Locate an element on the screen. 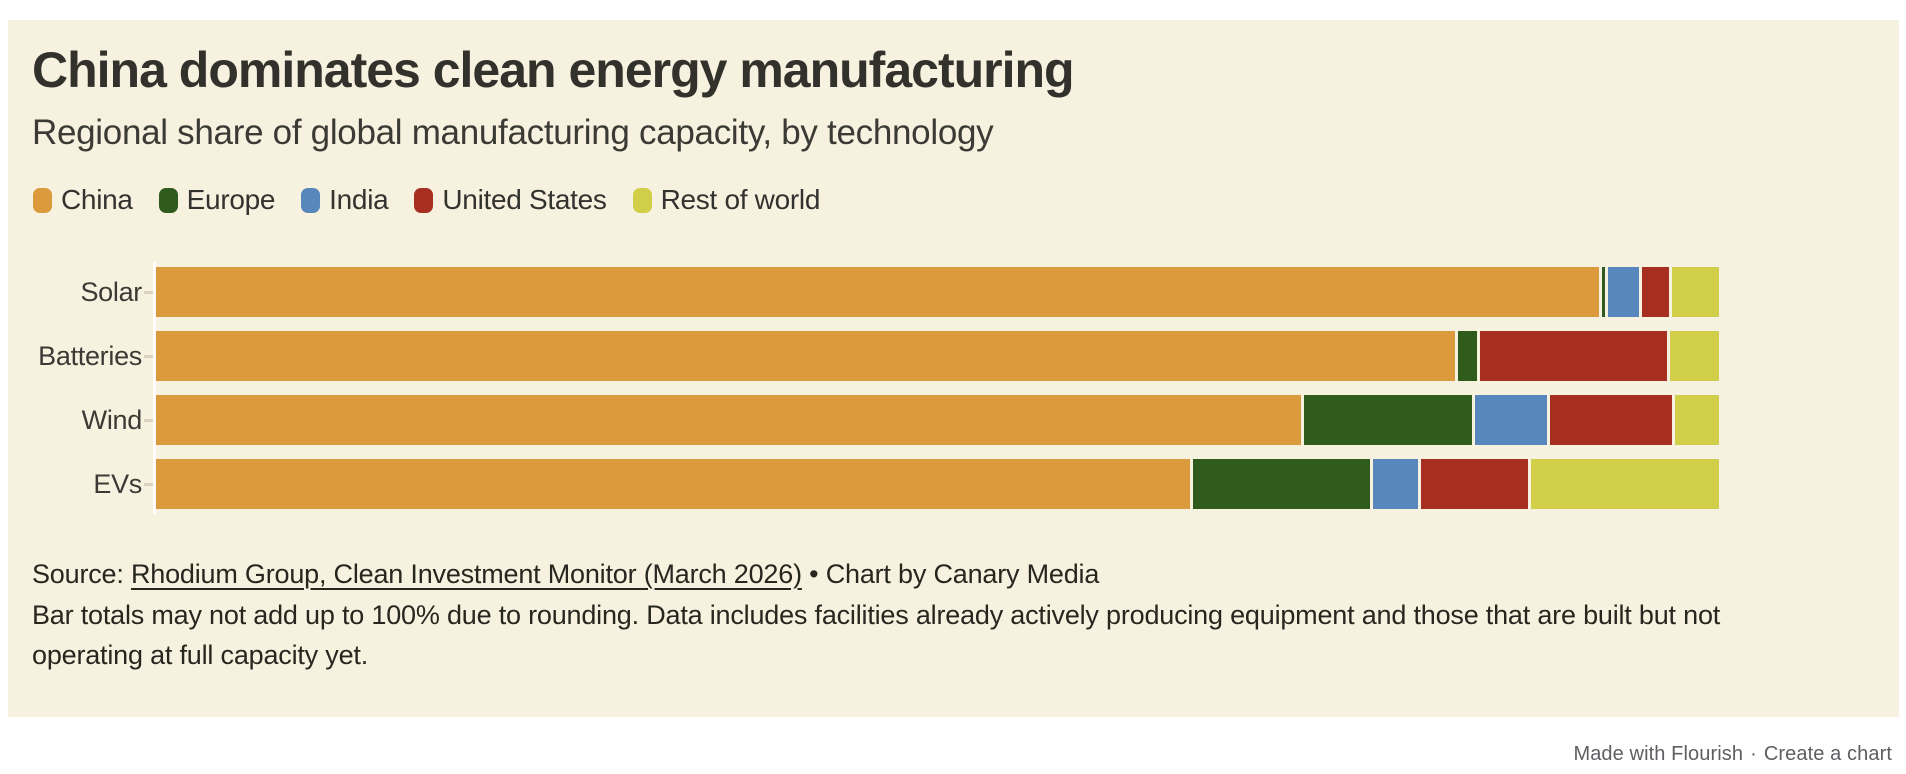 The width and height of the screenshot is (1906, 774). flourish-attribution: Made with Flourish · Create a chart is located at coordinates (1732, 754).